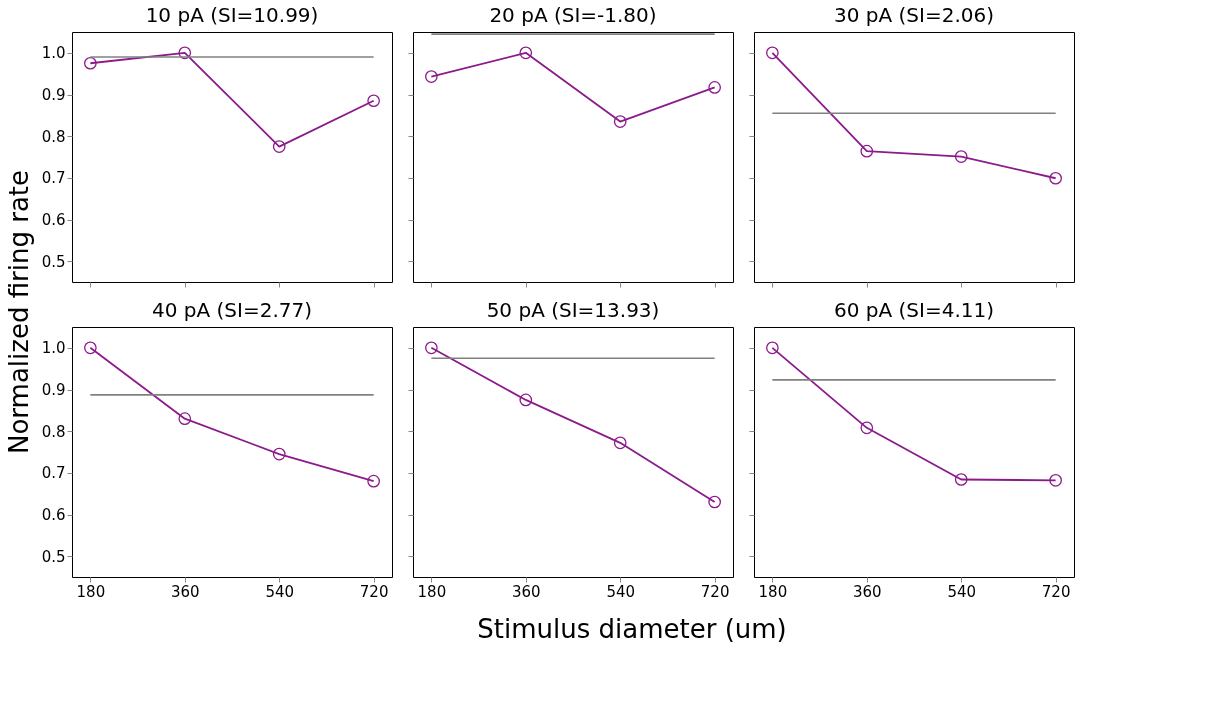  What do you see at coordinates (914, 310) in the screenshot?
I see `chart-title: 60 pA (SI=4.11)` at bounding box center [914, 310].